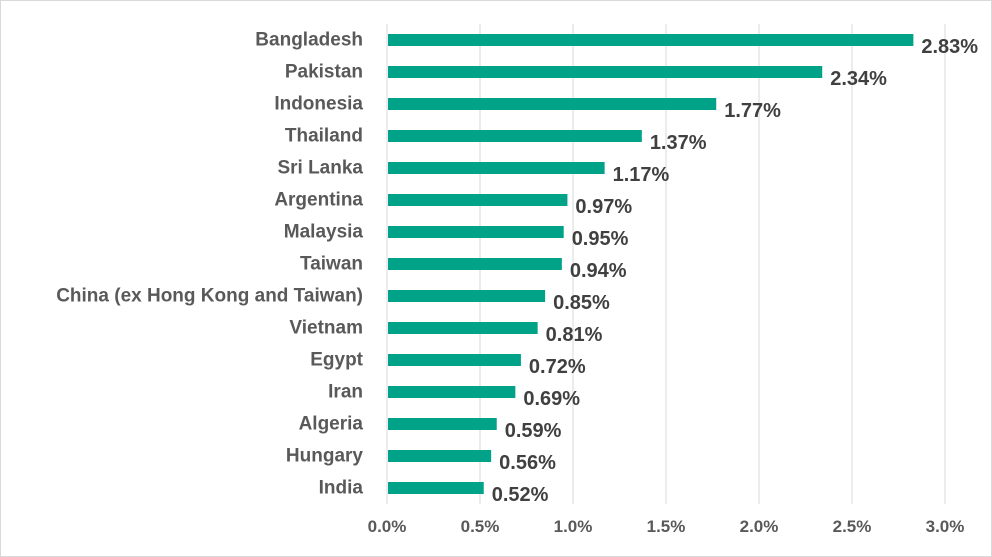  Describe the element at coordinates (598, 271) in the screenshot. I see `data-label: 0.94%` at that location.